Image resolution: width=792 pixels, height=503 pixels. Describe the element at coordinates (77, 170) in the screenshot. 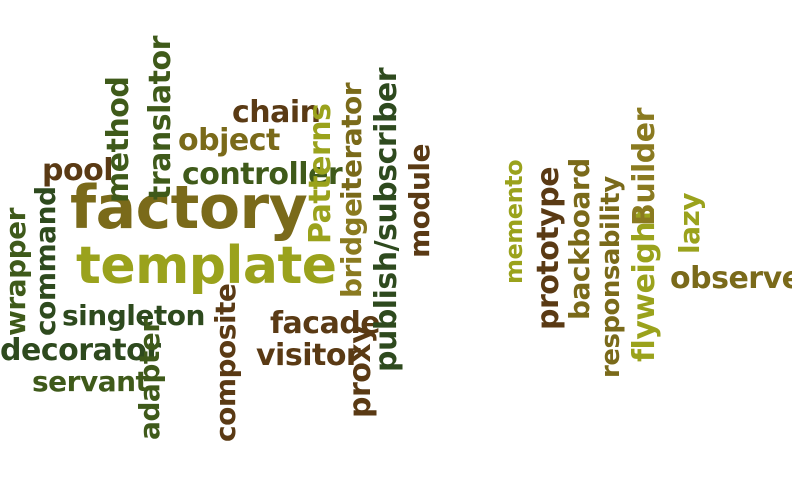

I see `word-pool: pool` at that location.